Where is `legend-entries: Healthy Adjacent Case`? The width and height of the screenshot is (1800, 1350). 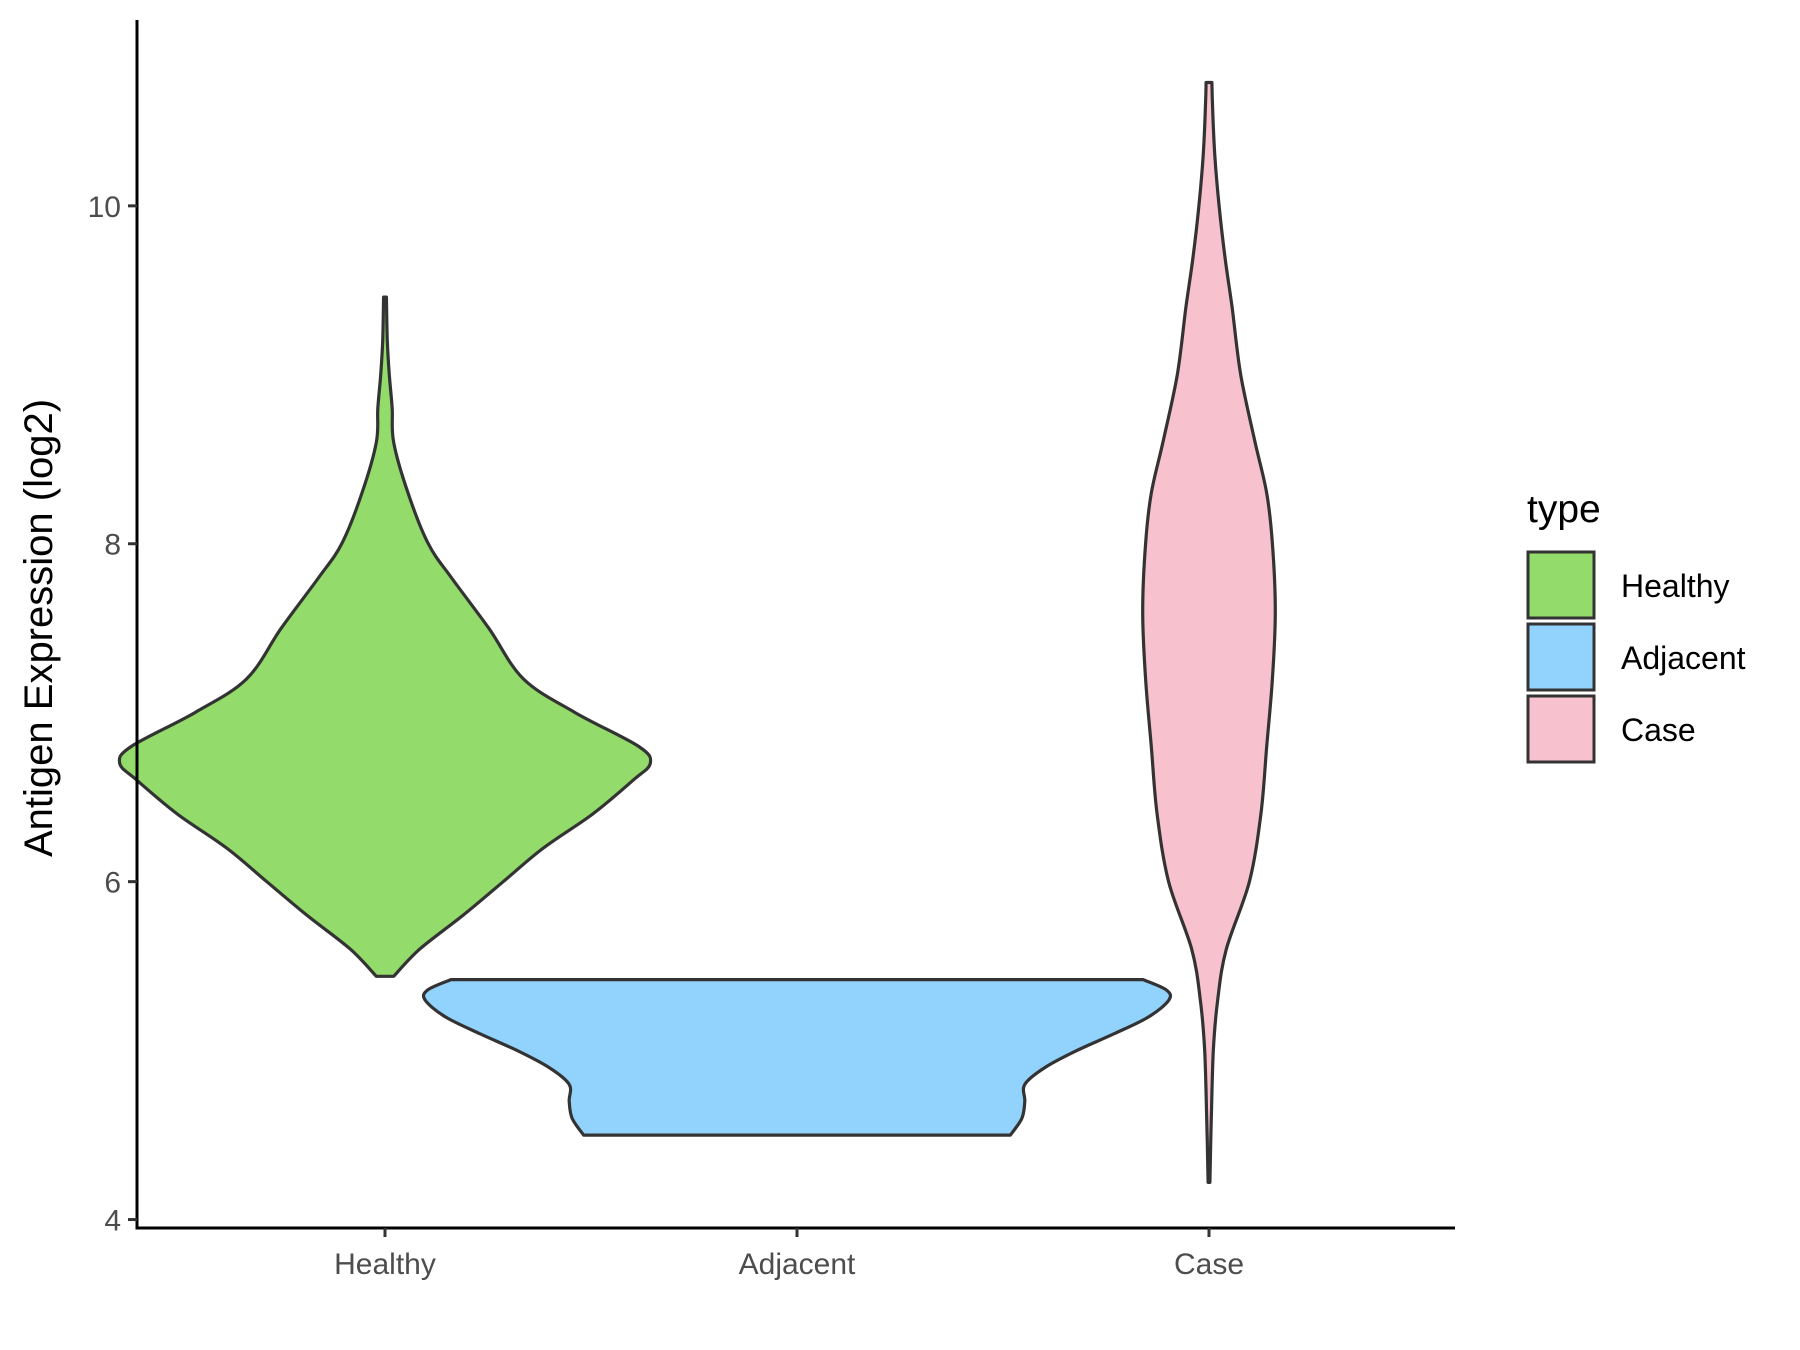 legend-entries: Healthy Adjacent Case is located at coordinates (1636, 657).